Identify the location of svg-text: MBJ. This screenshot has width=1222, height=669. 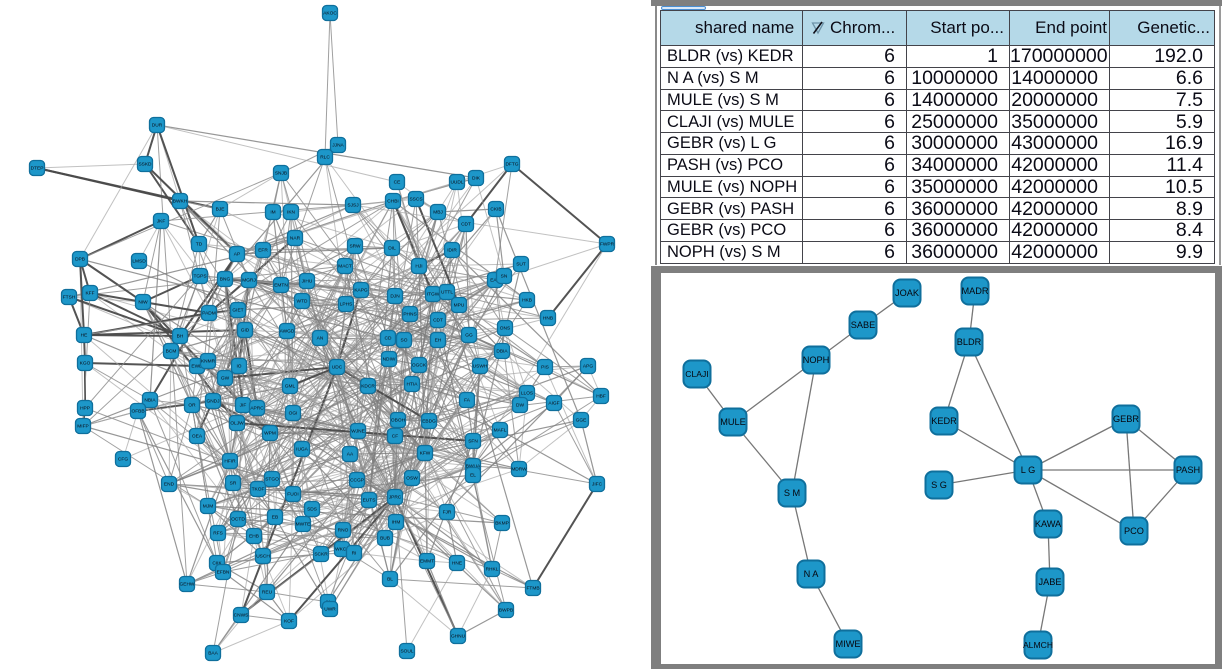
(438, 213).